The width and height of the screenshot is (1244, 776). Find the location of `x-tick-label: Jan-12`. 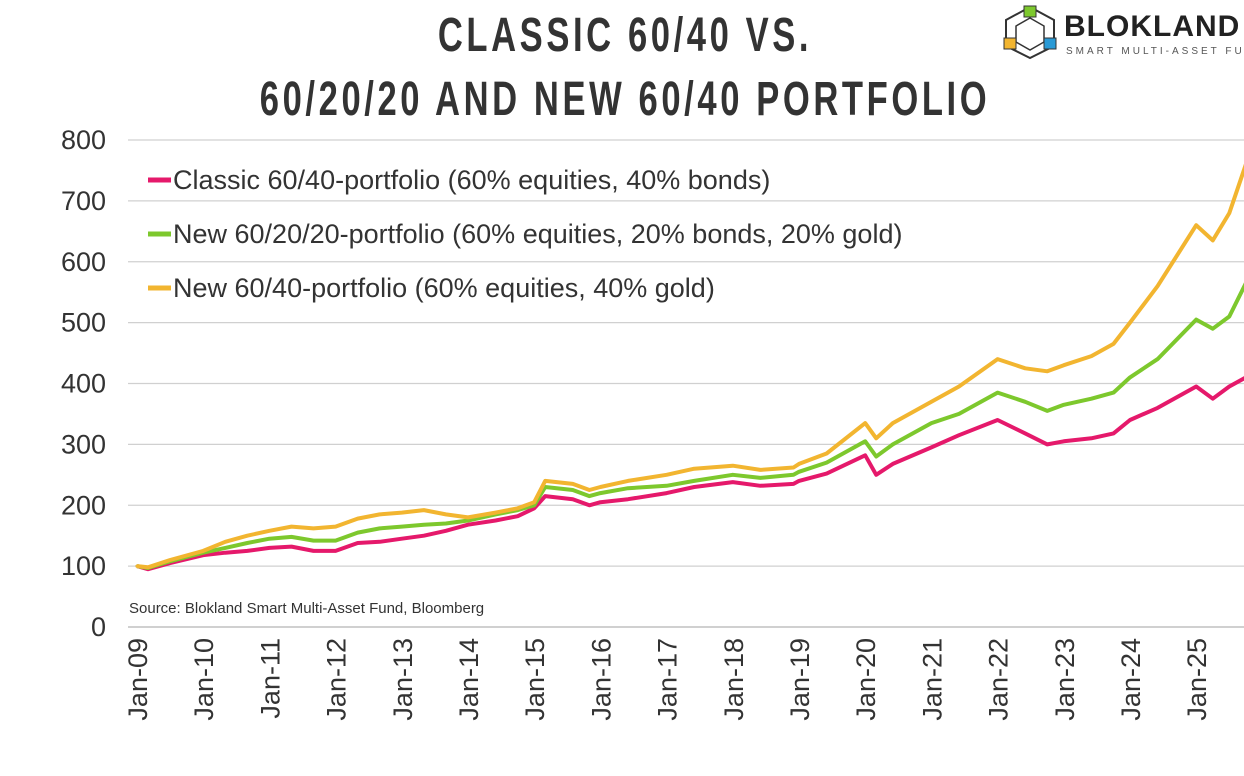

x-tick-label: Jan-12 is located at coordinates (337, 679).